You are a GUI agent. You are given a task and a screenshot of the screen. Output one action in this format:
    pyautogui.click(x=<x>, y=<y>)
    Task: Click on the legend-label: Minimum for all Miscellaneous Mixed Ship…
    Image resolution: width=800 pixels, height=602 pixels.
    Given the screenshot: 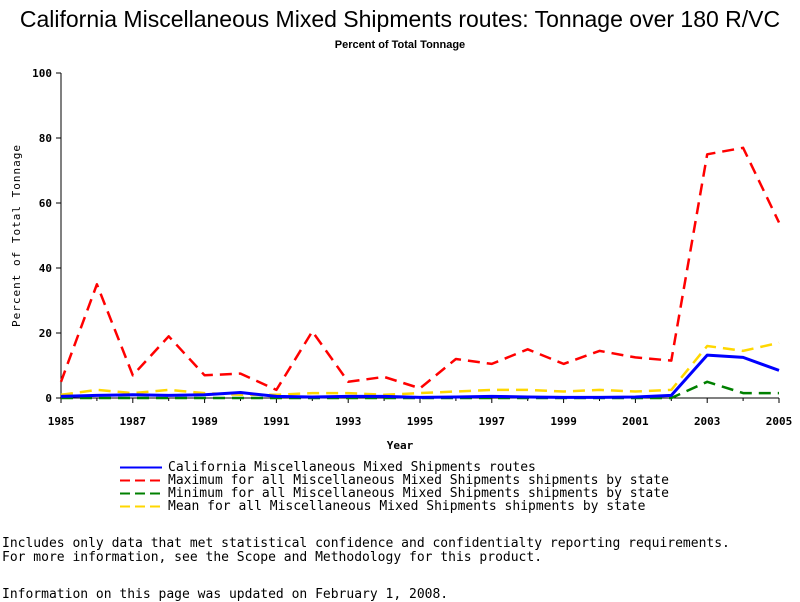 What is the action you would take?
    pyautogui.click(x=418, y=493)
    